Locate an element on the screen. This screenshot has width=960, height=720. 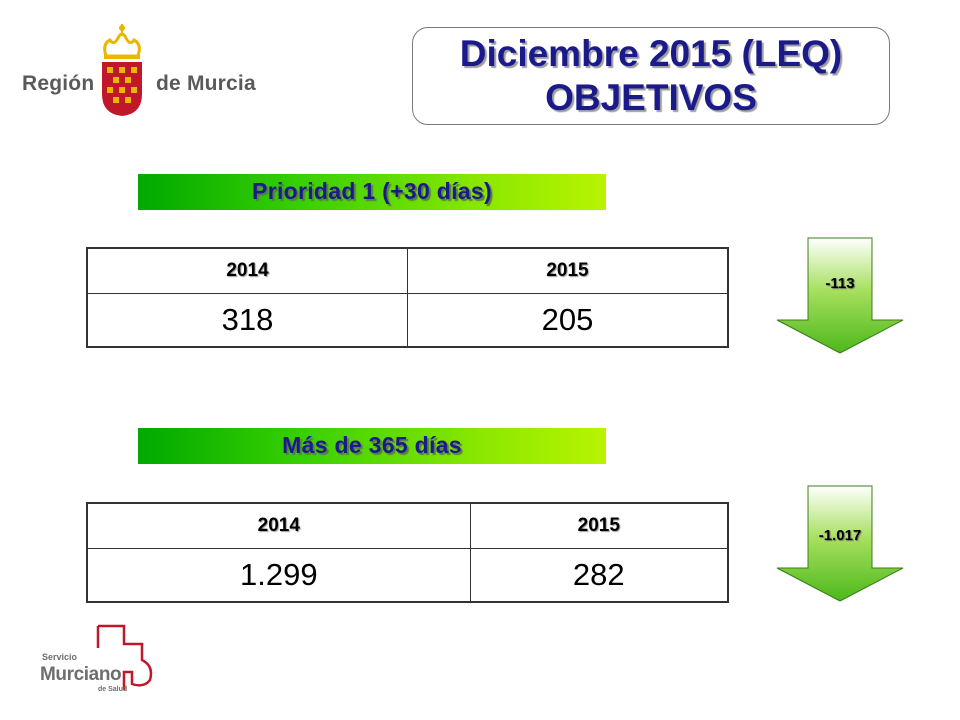
table-cell-value: 318 is located at coordinates (247, 320).